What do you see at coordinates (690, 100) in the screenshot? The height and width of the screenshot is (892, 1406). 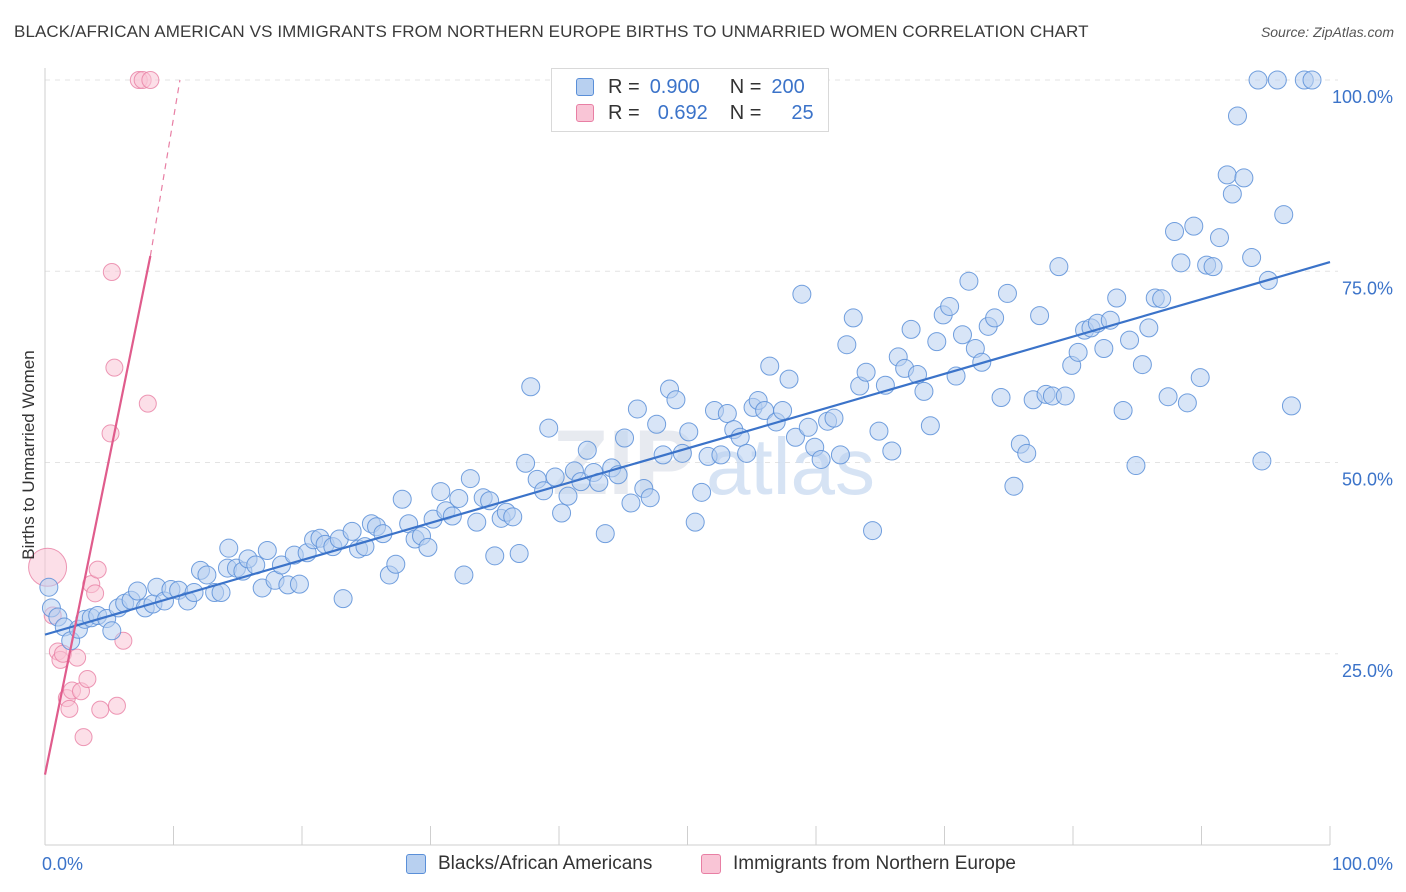 I see `correlation-legend: R = 0.900 N = 200 R = 0.692 N = 25` at bounding box center [690, 100].